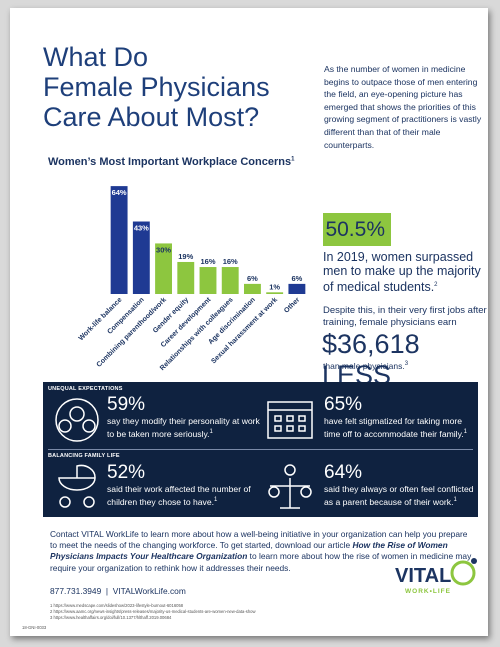 The image size is (500, 647). Describe the element at coordinates (185, 256) in the screenshot. I see `value-label: 19%` at that location.